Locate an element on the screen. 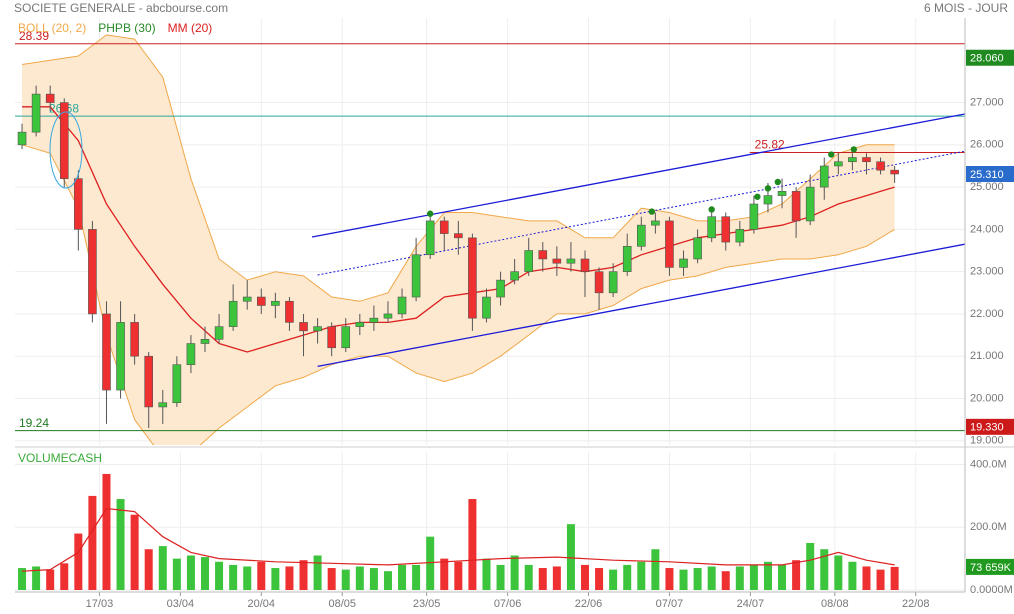  x-tick-label: 07/07 is located at coordinates (670, 604).